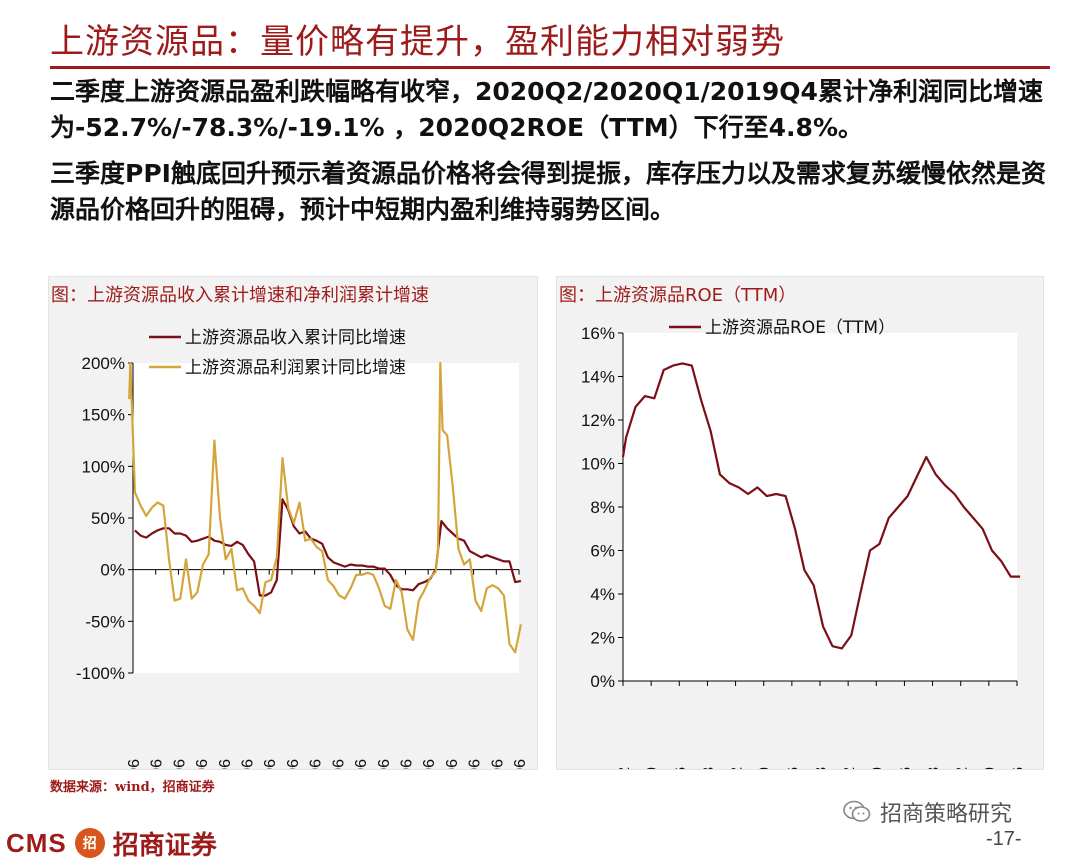 This screenshot has width=1080, height=862. I want to click on company-logo: CMS 招 招商证券, so click(111, 843).